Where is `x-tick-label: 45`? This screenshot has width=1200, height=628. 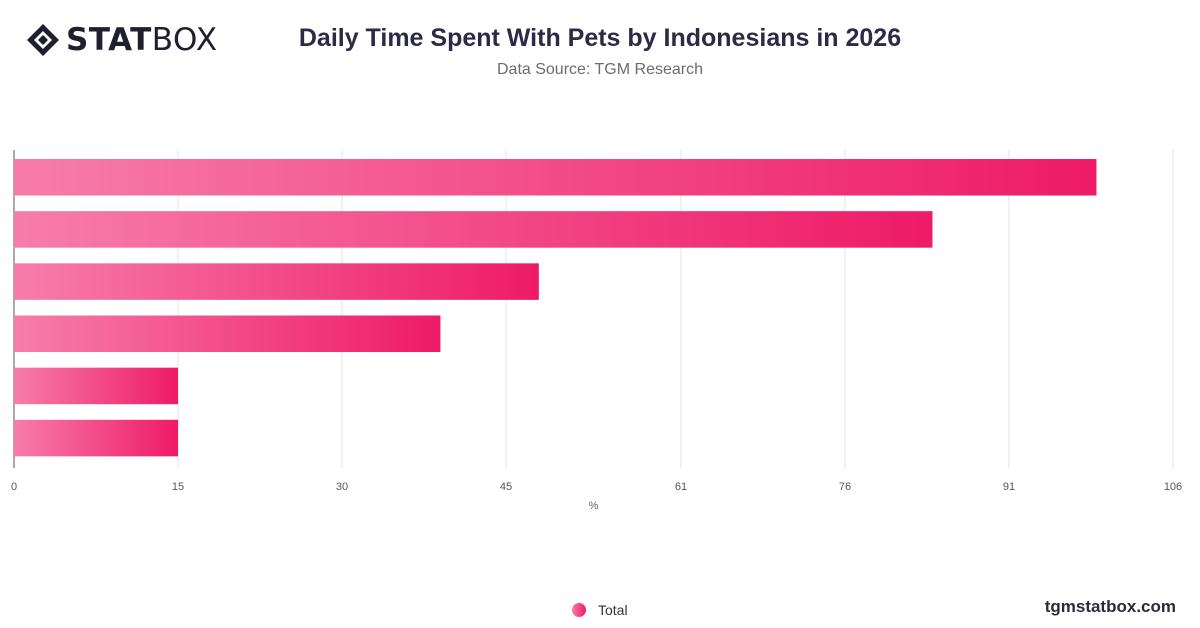 x-tick-label: 45 is located at coordinates (506, 487).